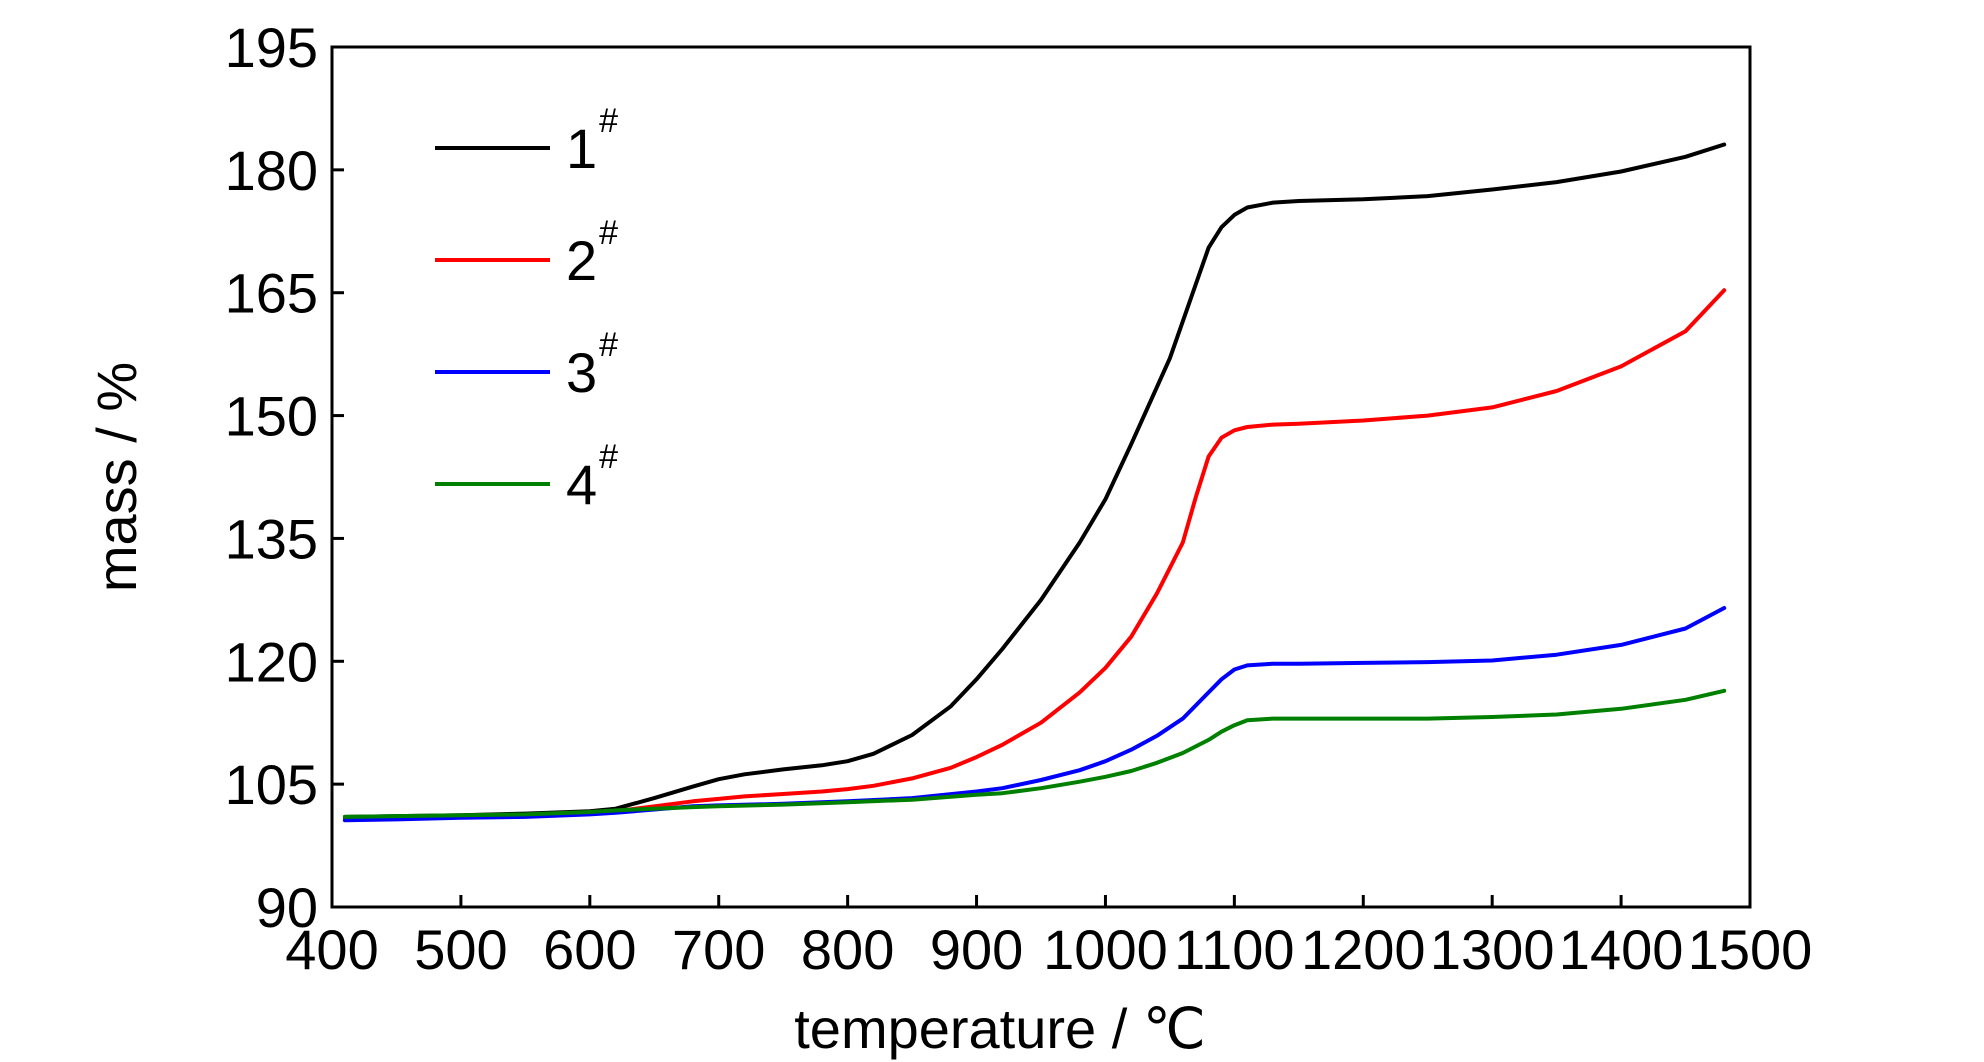  What do you see at coordinates (271, 47) in the screenshot?
I see `y-tick-label: 195` at bounding box center [271, 47].